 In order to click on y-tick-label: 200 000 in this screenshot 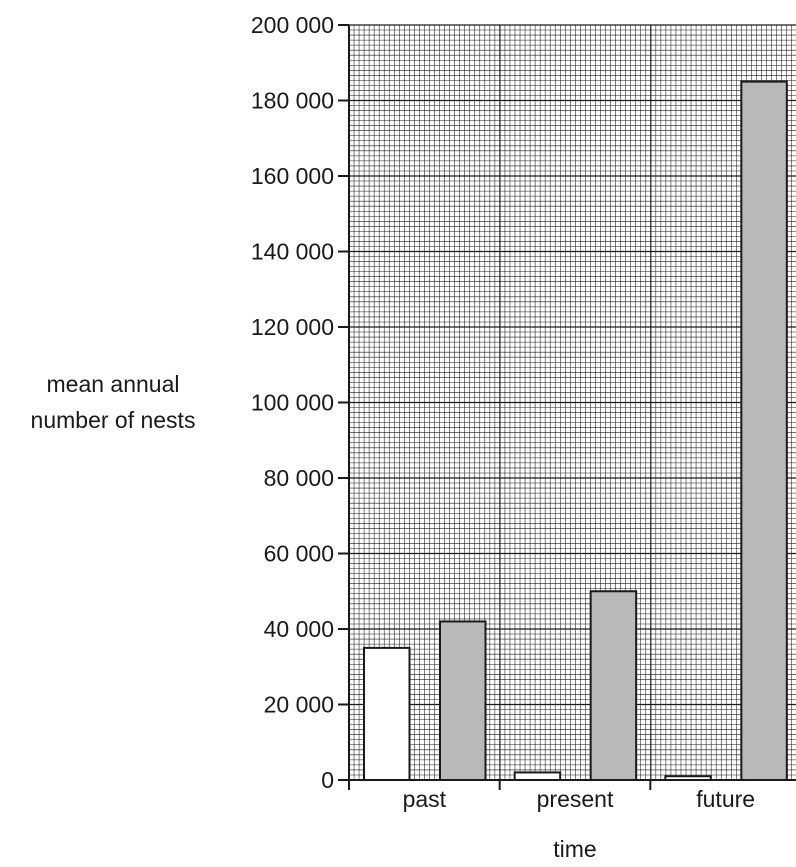, I will do `click(292, 25)`.